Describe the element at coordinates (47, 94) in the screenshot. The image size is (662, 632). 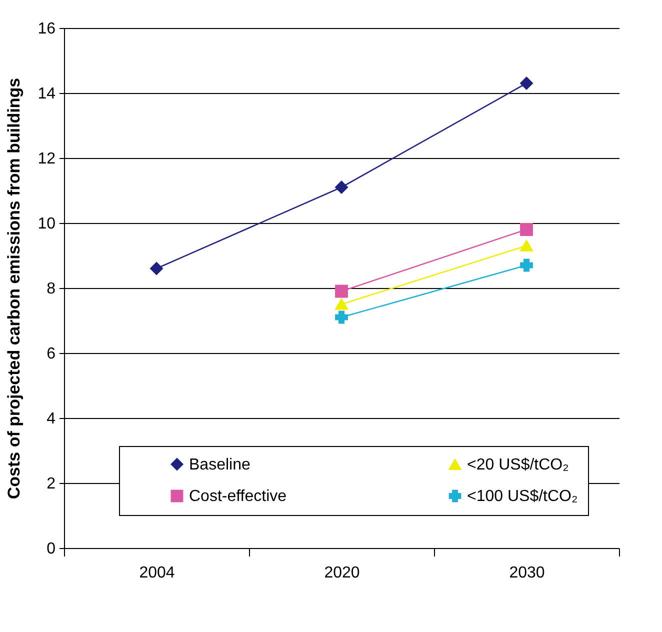
I see `y-tick-label: 14` at that location.